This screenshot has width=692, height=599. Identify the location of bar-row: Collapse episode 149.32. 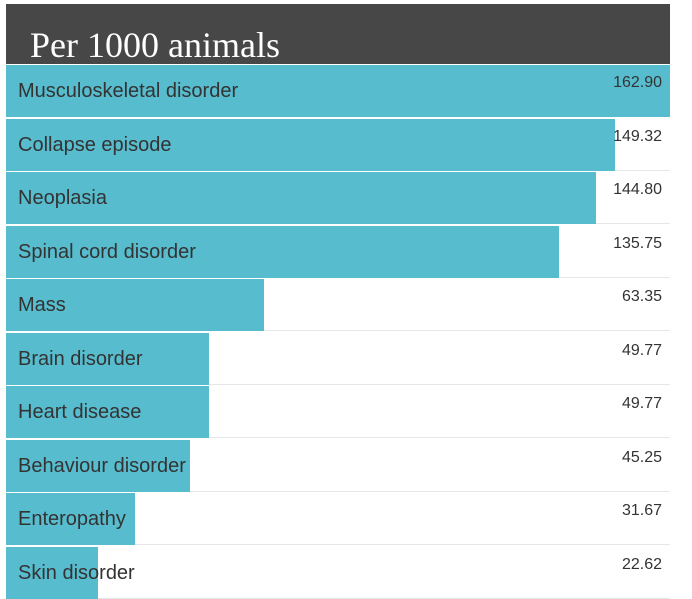
(338, 144).